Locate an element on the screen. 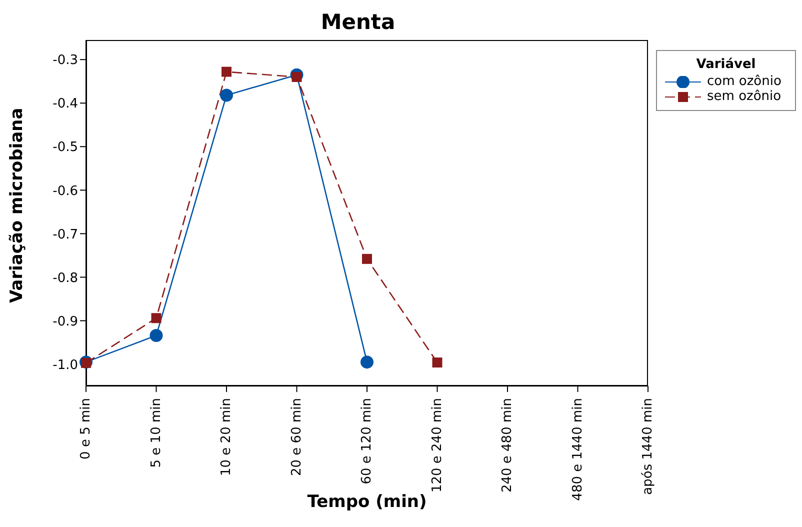 The width and height of the screenshot is (802, 527). legend-label: sem ozônio is located at coordinates (744, 96).